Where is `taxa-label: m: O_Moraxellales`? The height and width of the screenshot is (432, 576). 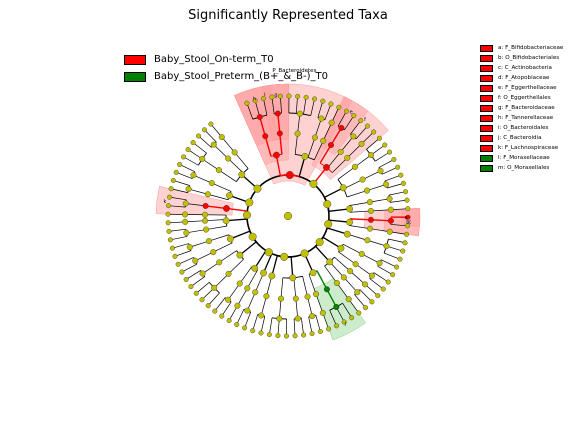
taxa-label: m: O_Moraxellales is located at coordinates (524, 168).